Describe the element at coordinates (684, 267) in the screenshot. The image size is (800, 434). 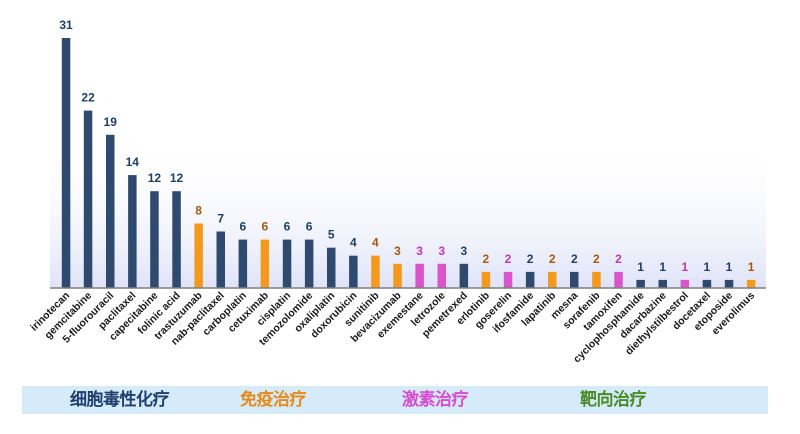
I see `data-label-diethylstilbestrol: 1` at that location.